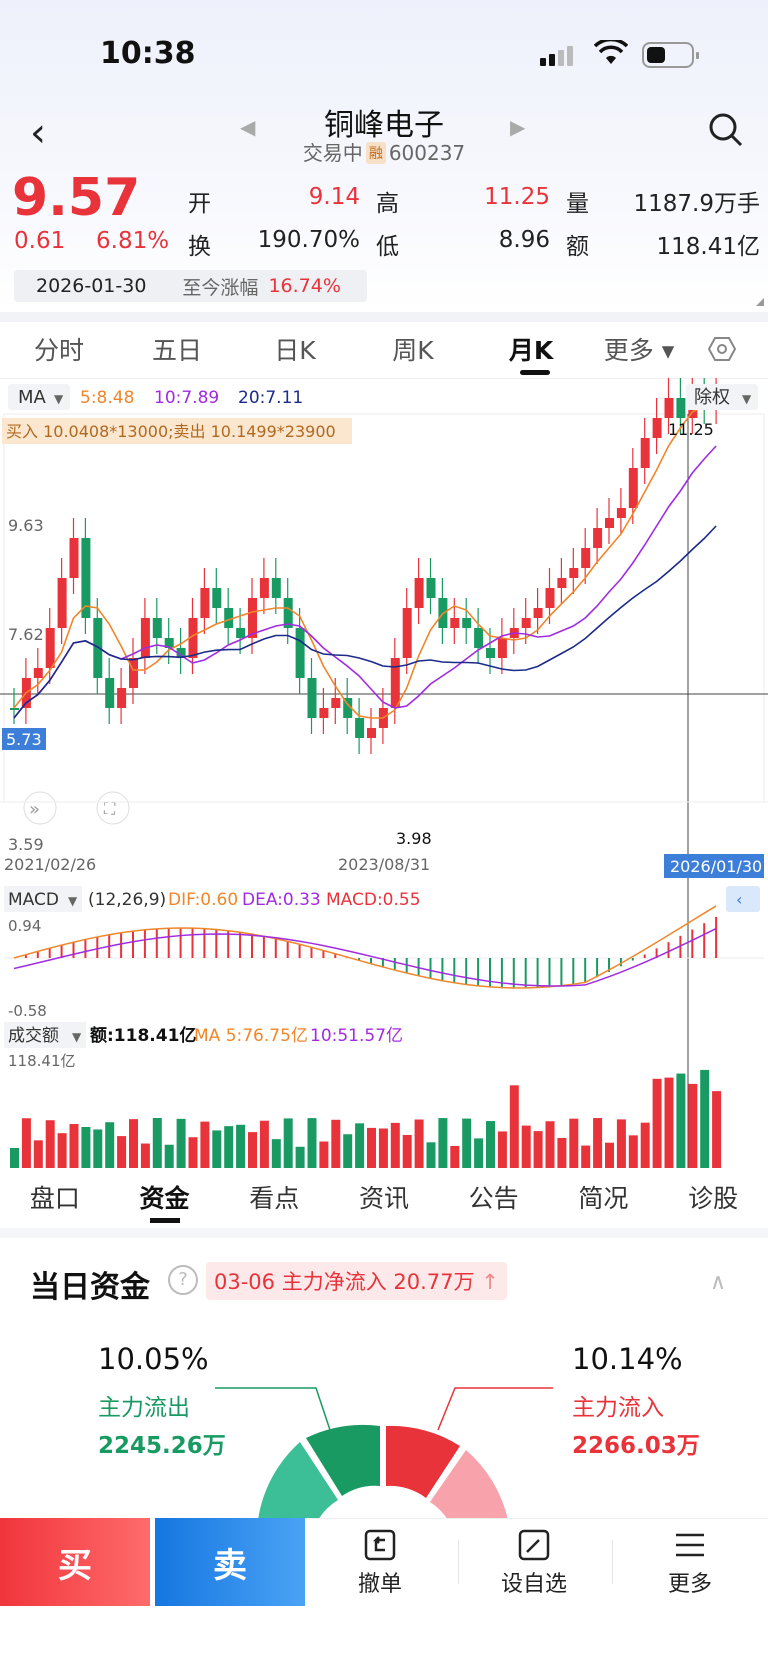 This screenshot has height=1669, width=768. Describe the element at coordinates (183, 1280) in the screenshot. I see `help-icon: ?` at that location.